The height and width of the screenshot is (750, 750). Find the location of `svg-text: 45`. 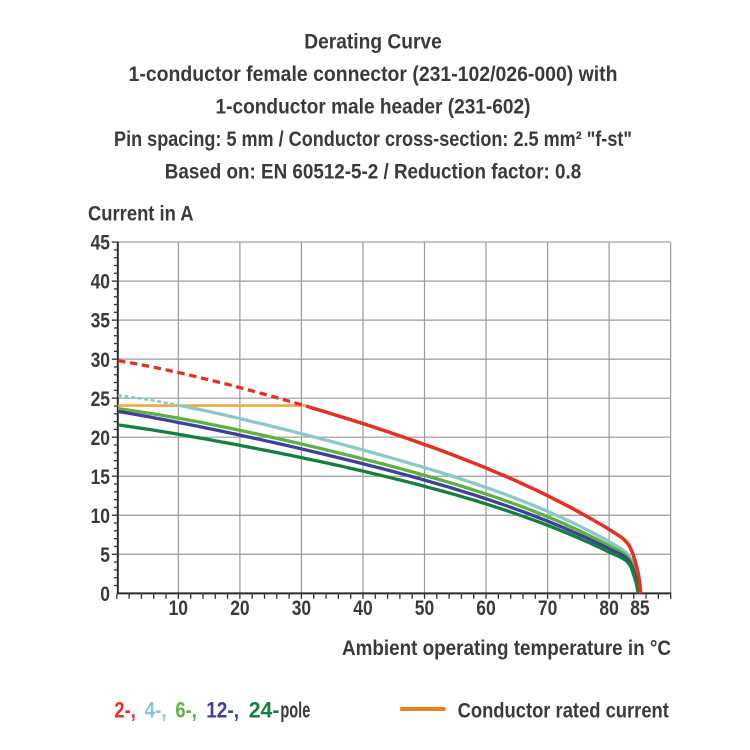

svg-text: 45 is located at coordinates (101, 243).